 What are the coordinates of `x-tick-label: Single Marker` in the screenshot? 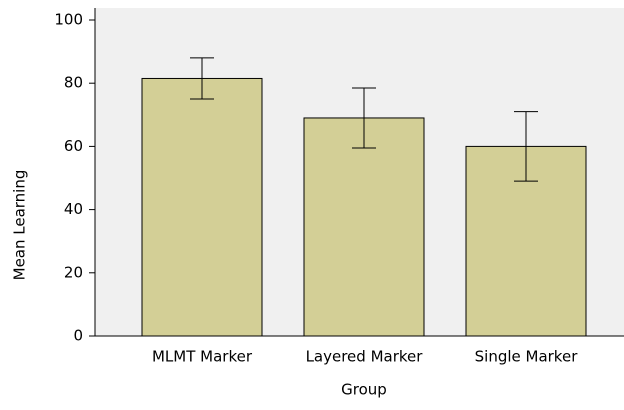 It's located at (527, 357).